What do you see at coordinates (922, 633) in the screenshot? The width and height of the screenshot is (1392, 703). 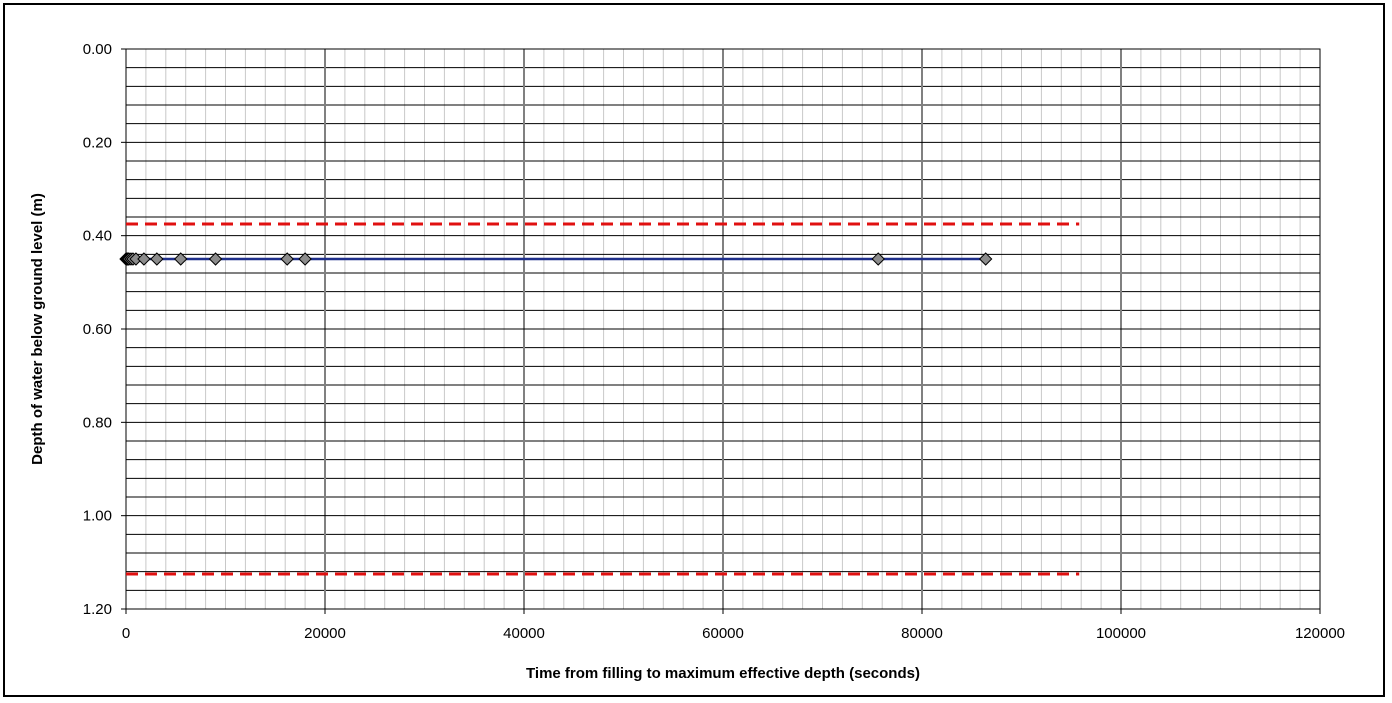 I see `x-tick-label: 80000` at bounding box center [922, 633].